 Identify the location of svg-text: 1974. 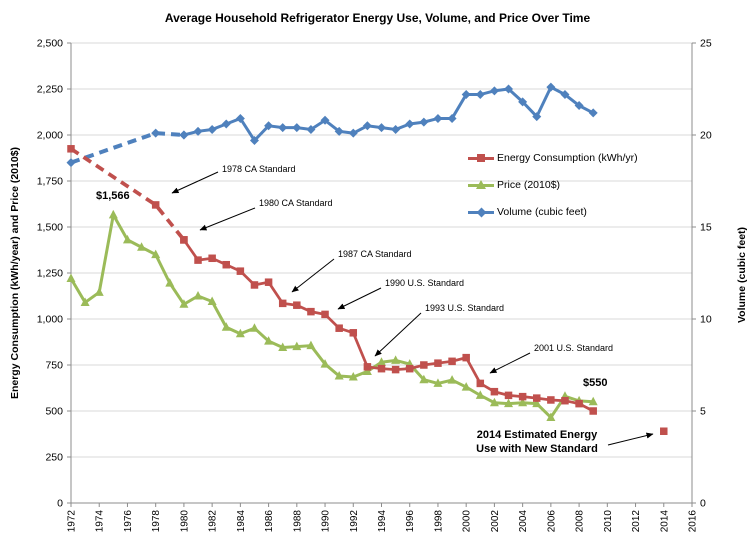
(100, 521).